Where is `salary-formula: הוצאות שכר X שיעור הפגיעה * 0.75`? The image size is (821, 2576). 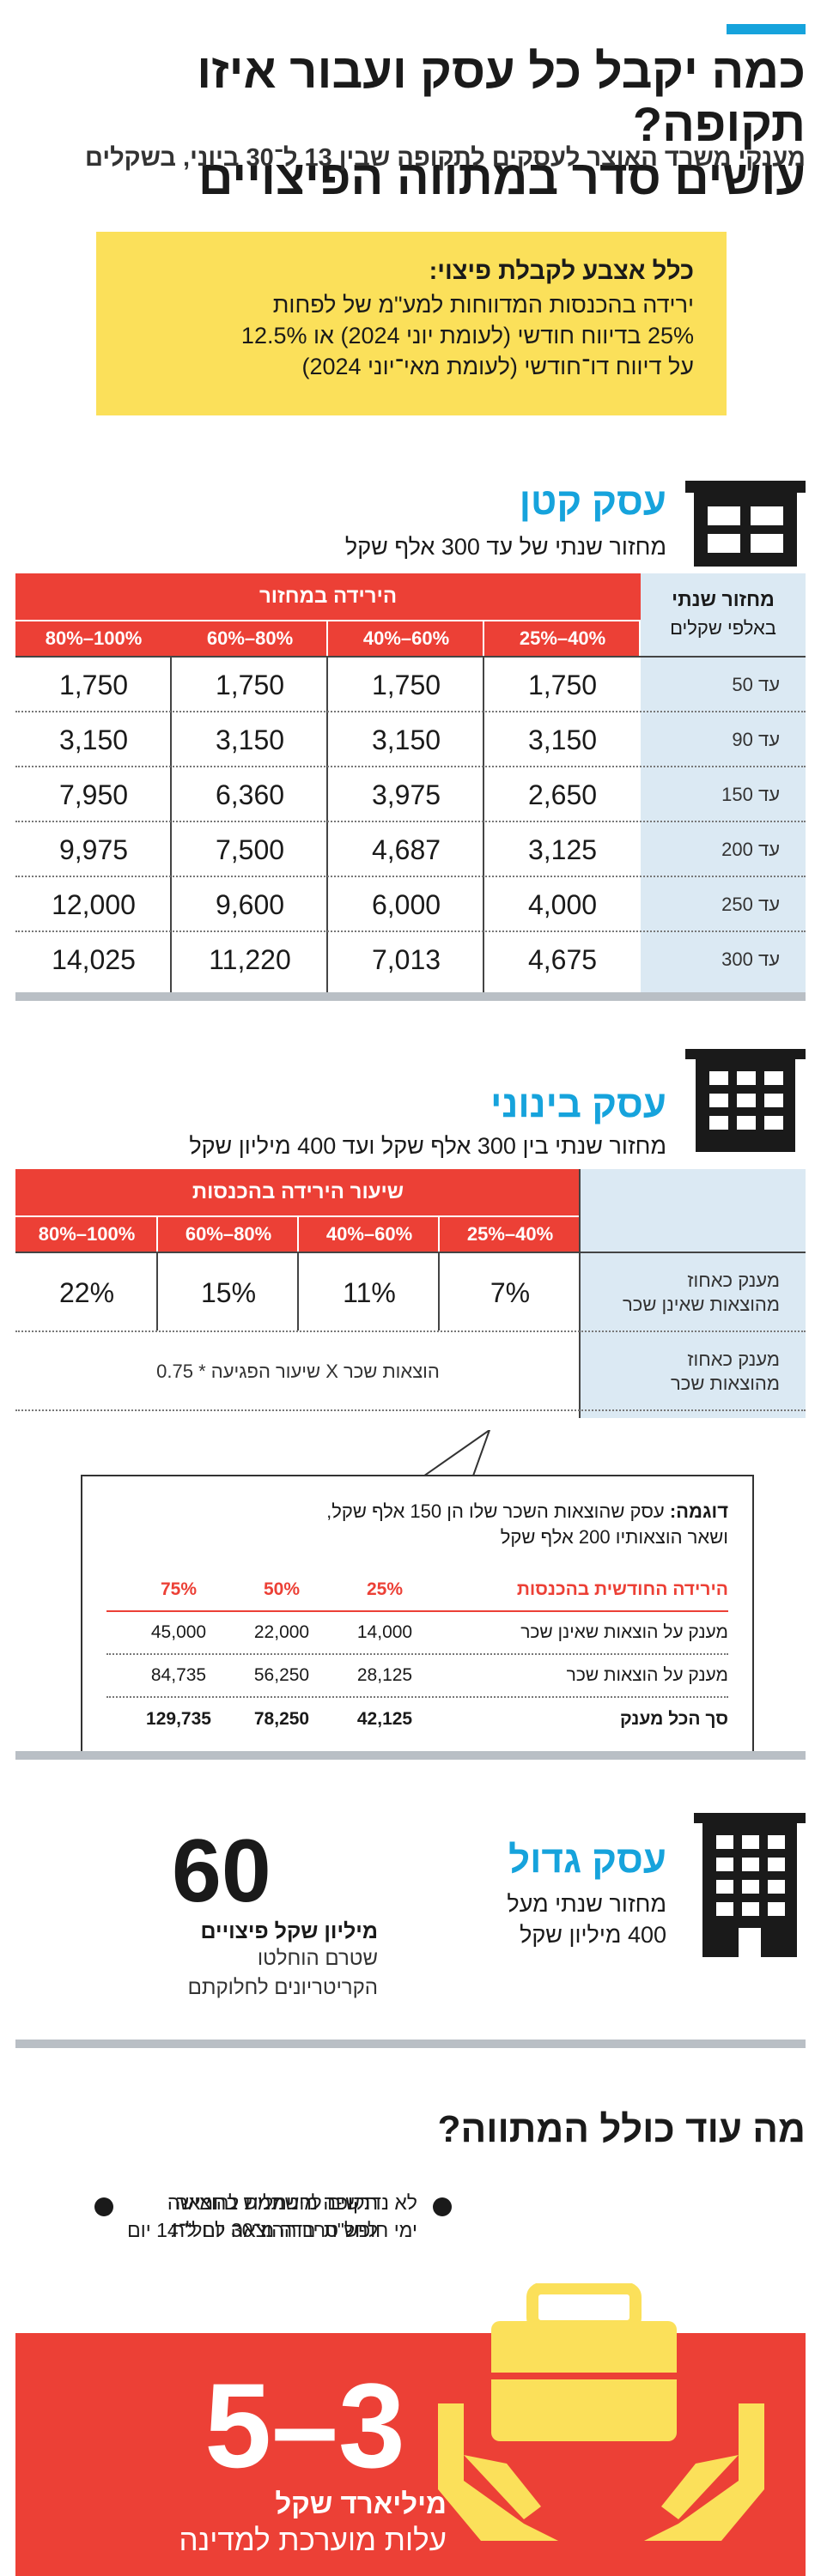
salary-formula: הוצאות שכר X שיעור הפגיעה * 0.75 is located at coordinates (298, 1371).